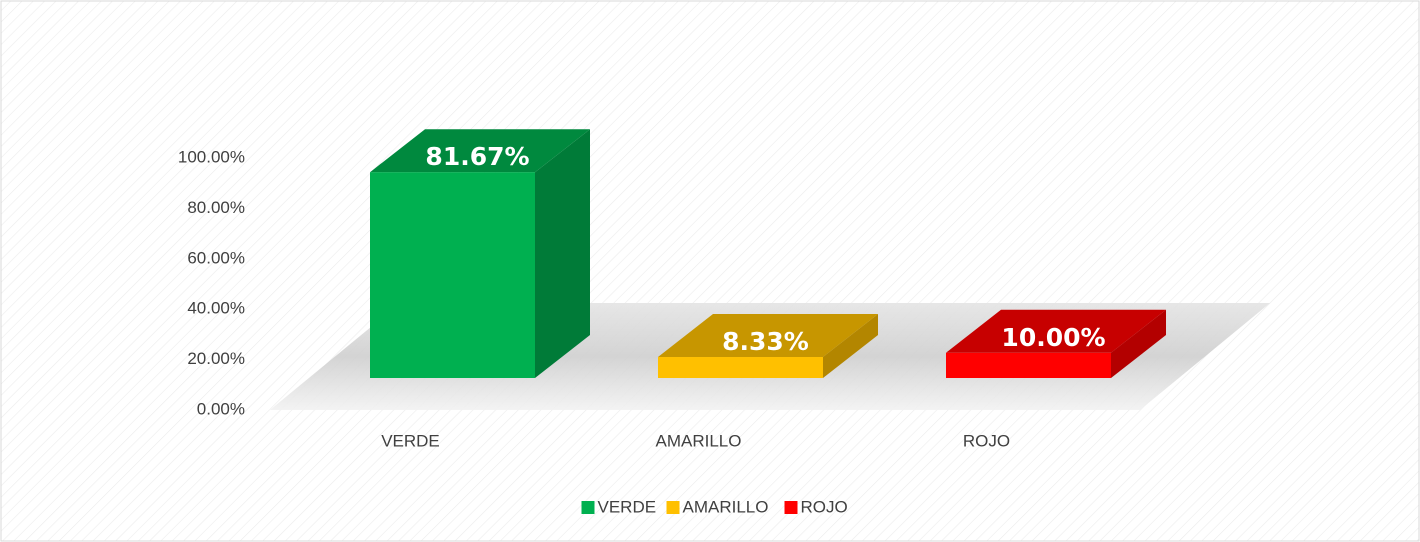  Describe the element at coordinates (216, 308) in the screenshot. I see `y-tick-label: 40.00%` at that location.